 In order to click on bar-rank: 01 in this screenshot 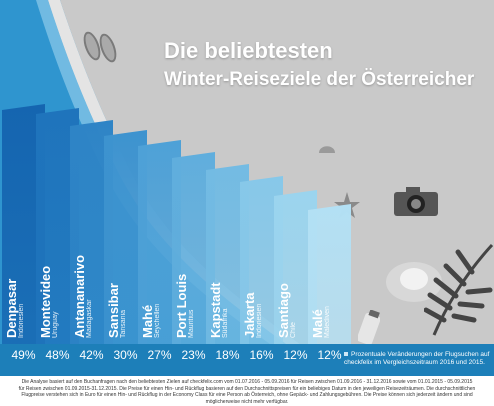, I will do `click(23, 91)`.